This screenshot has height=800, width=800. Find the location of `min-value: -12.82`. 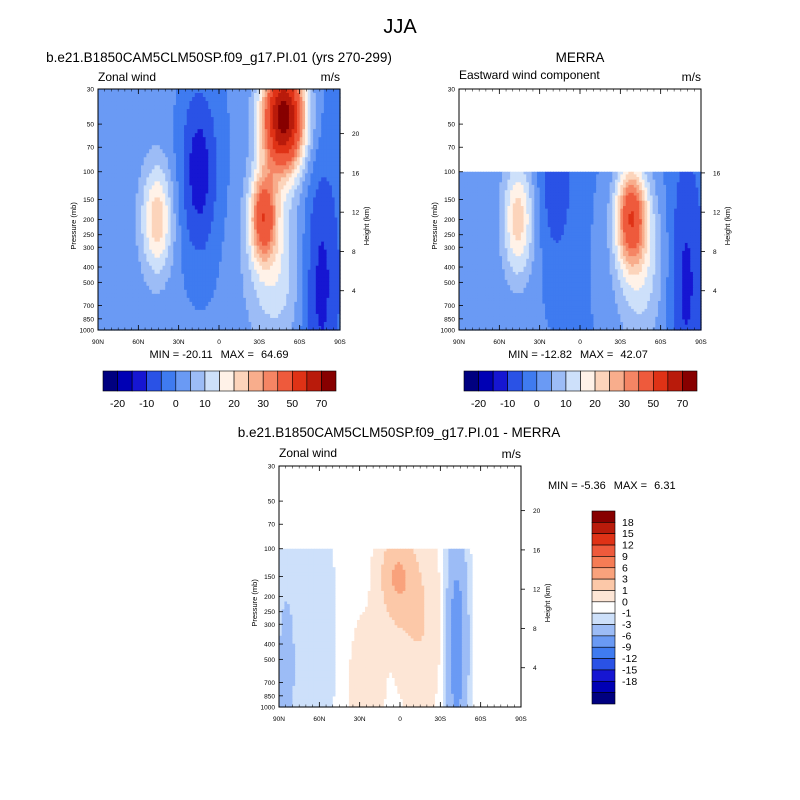

min-value: -12.82 is located at coordinates (556, 355).